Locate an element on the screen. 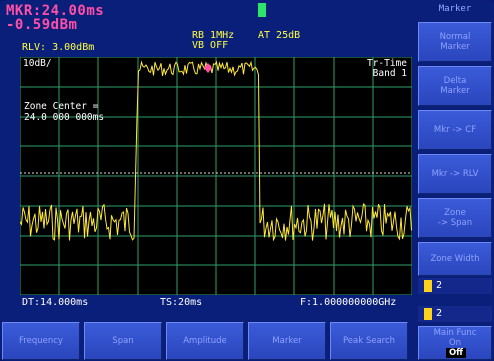 The width and height of the screenshot is (494, 361). marker-key: Marker is located at coordinates (287, 341).